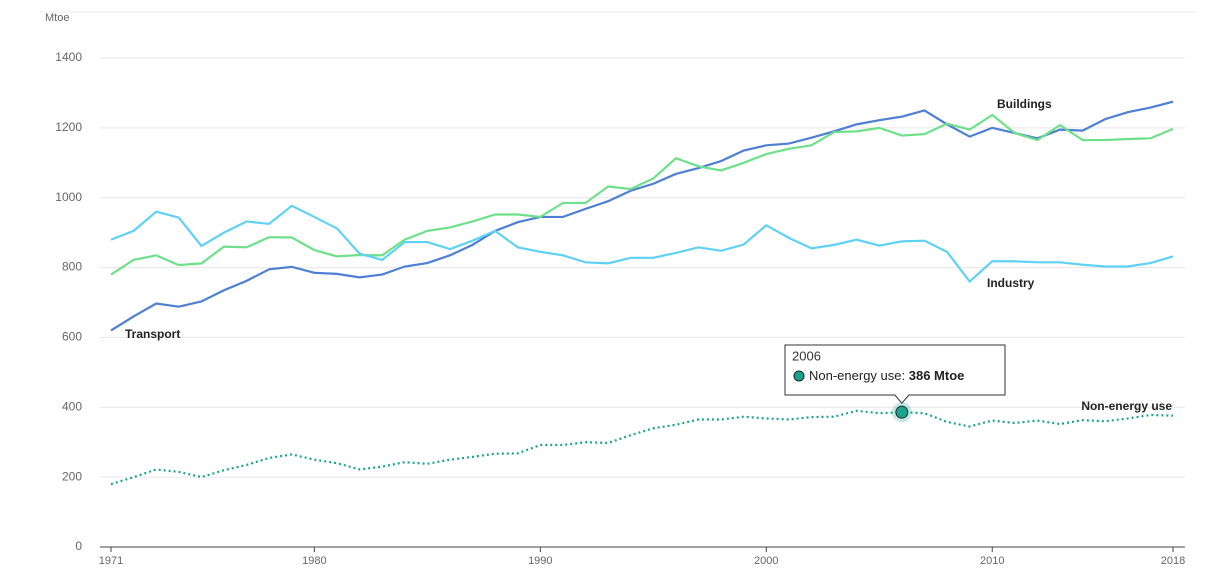 This screenshot has width=1208, height=569. What do you see at coordinates (111, 561) in the screenshot?
I see `x-tick-label: 1971` at bounding box center [111, 561].